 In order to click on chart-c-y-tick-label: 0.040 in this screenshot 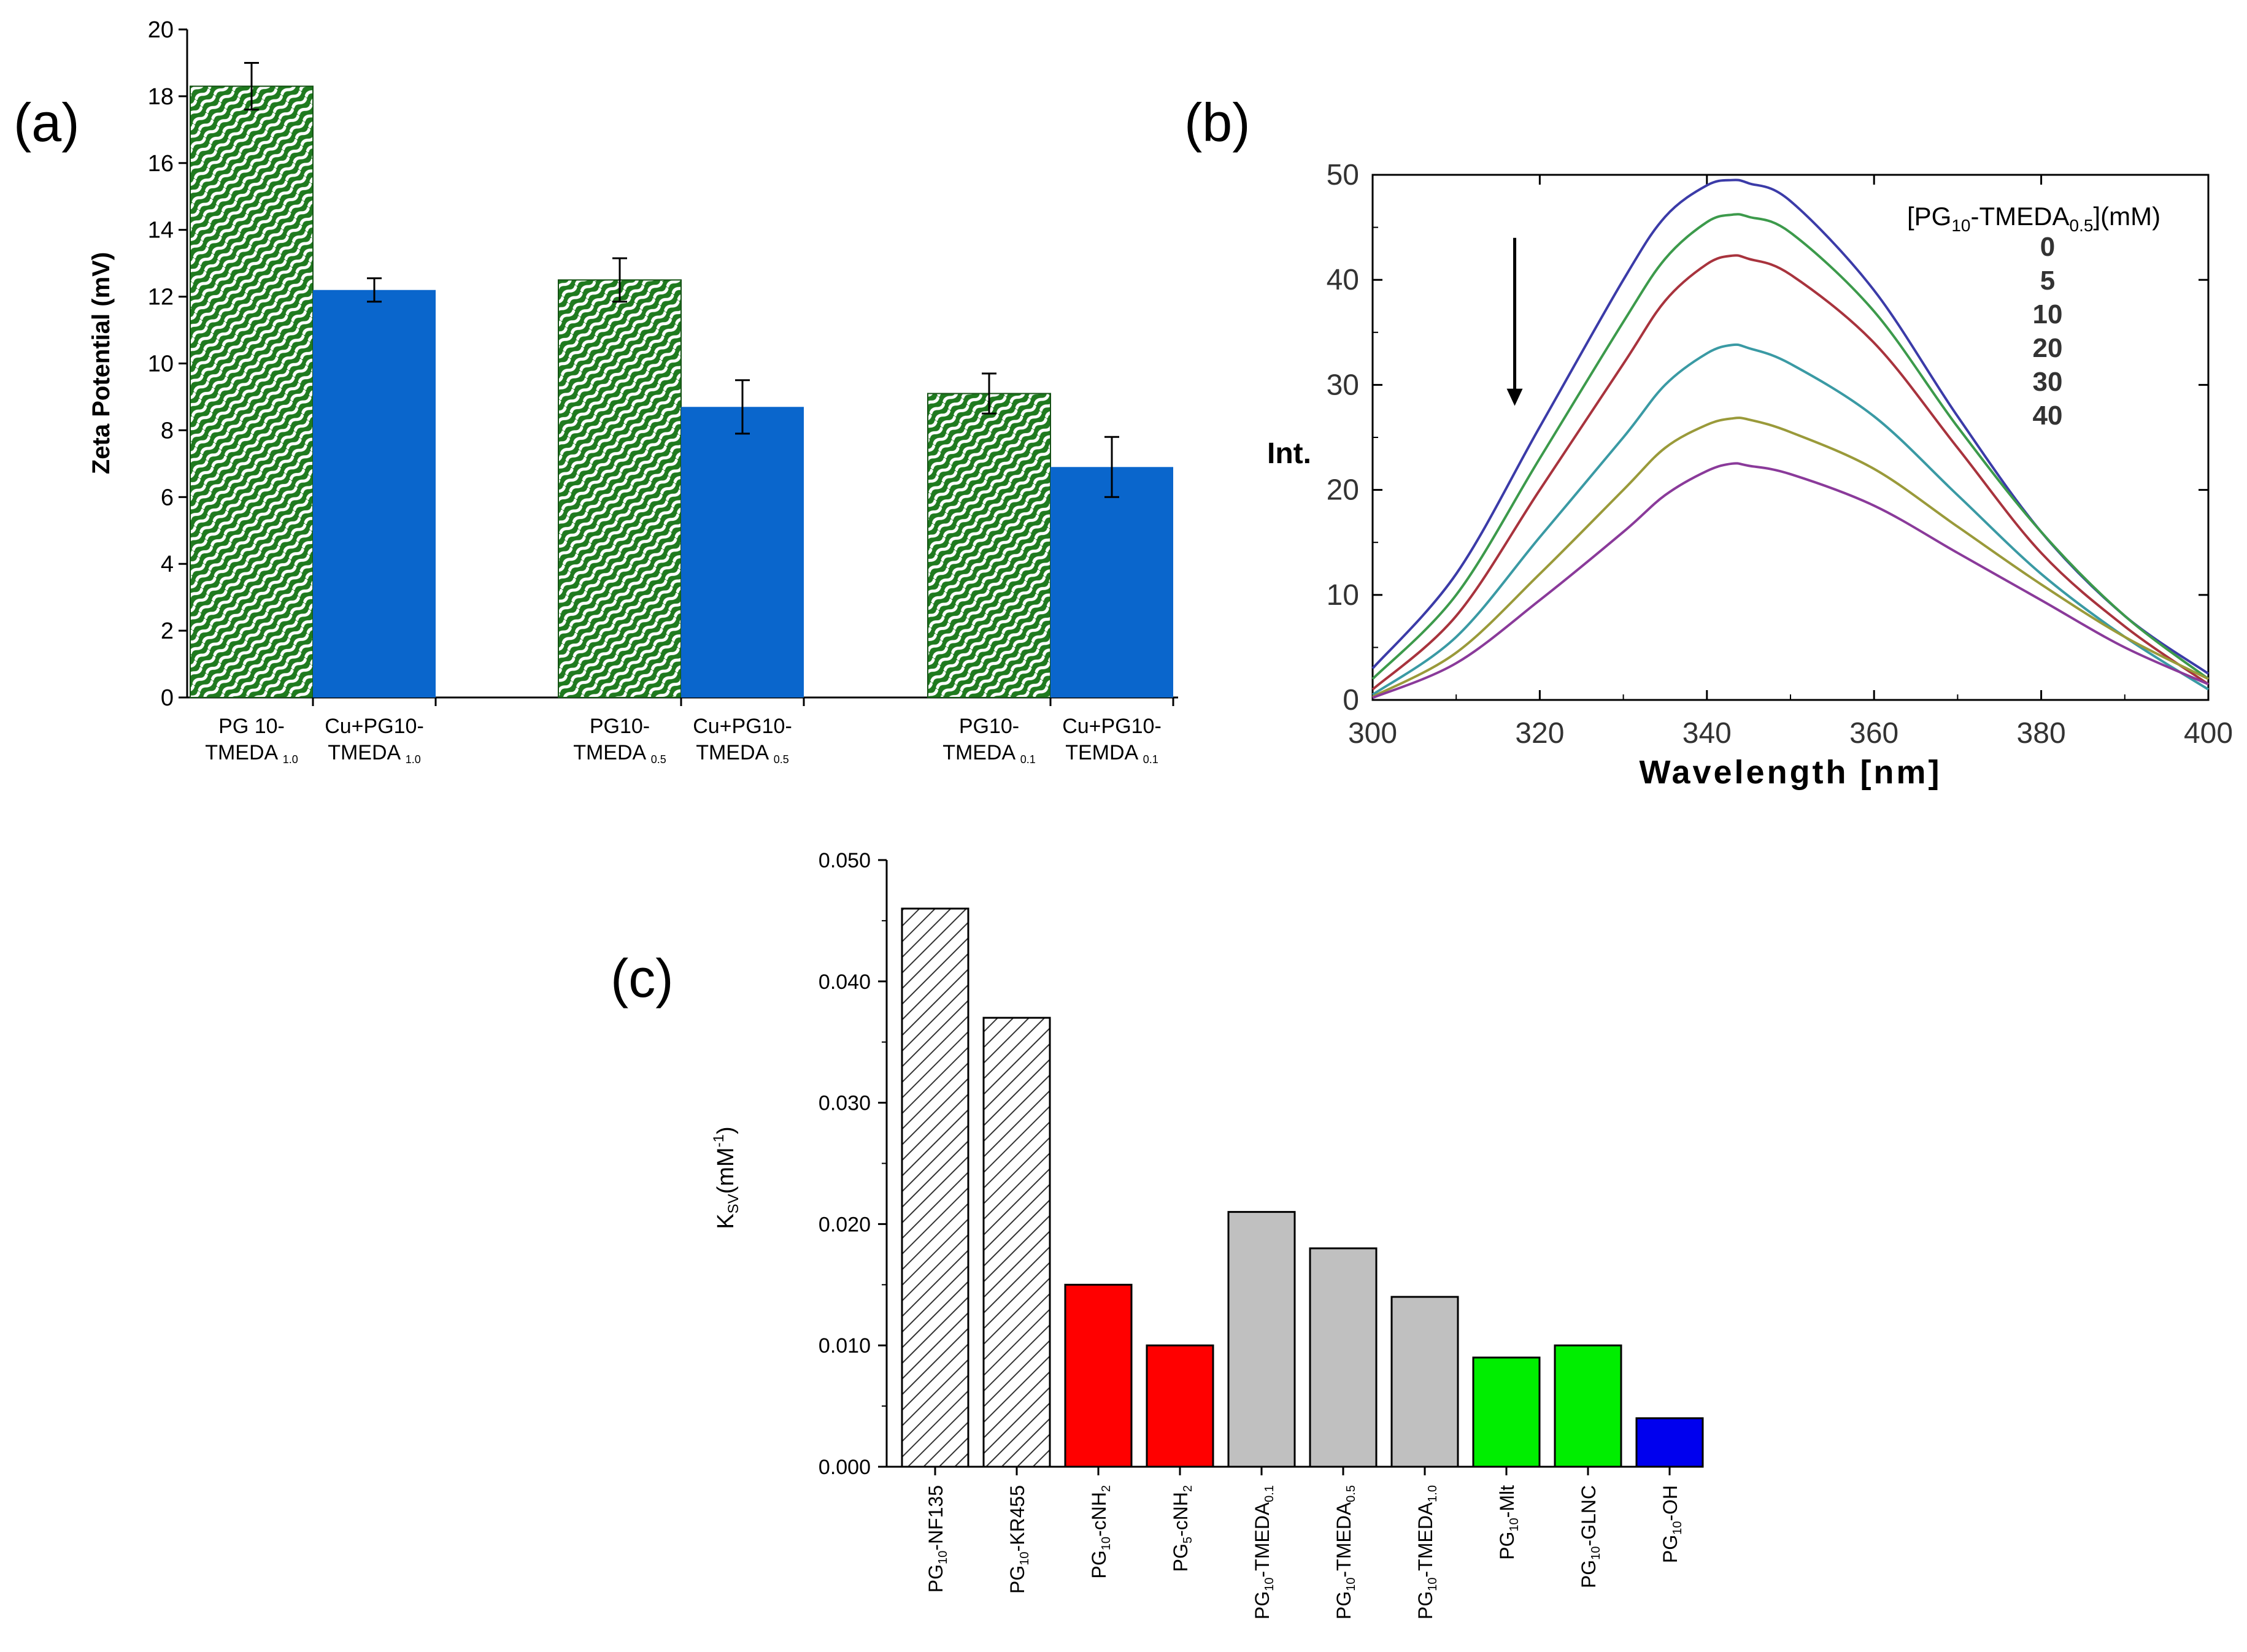, I will do `click(845, 982)`.